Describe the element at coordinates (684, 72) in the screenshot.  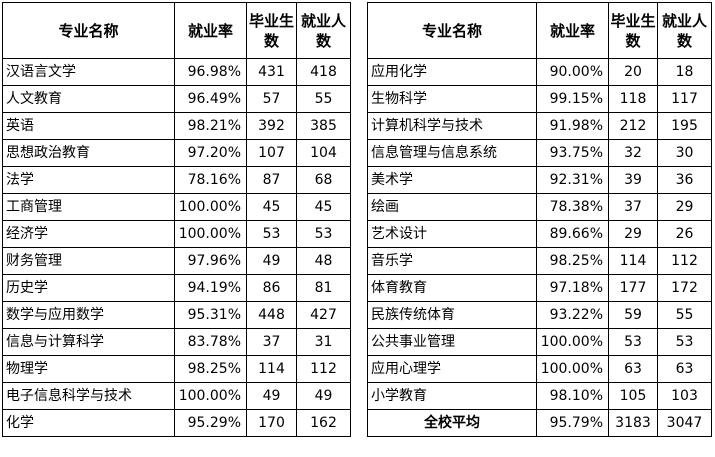
I see `employed-cell: 18` at that location.